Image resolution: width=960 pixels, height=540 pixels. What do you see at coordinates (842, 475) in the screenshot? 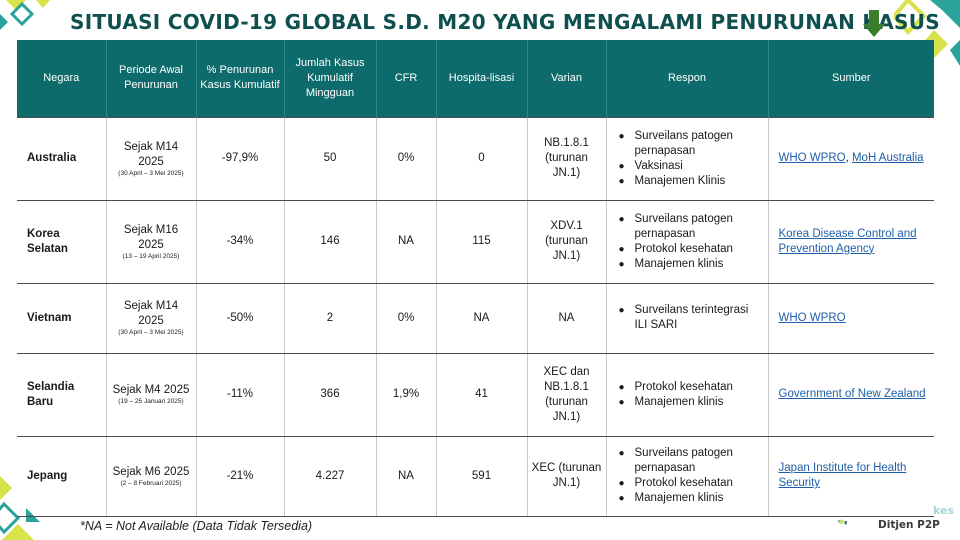
I see `source-link: Japan Institute for Health Security` at bounding box center [842, 475].